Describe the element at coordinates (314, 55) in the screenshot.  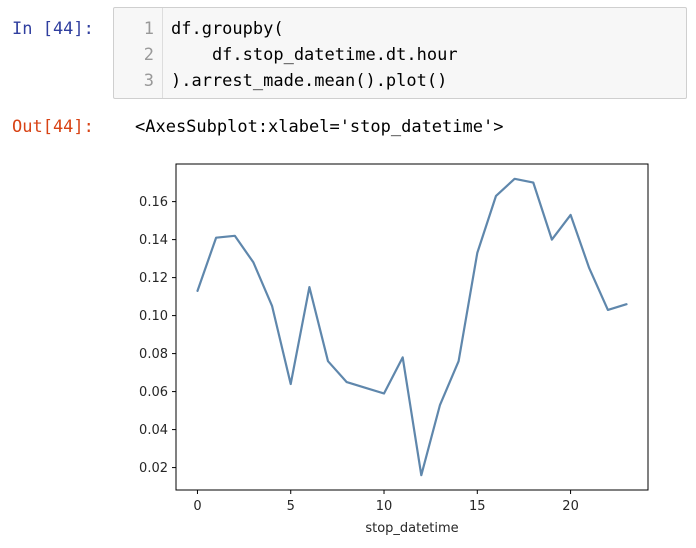
I see `code-line: df.stop_datetime.dt.hour` at that location.